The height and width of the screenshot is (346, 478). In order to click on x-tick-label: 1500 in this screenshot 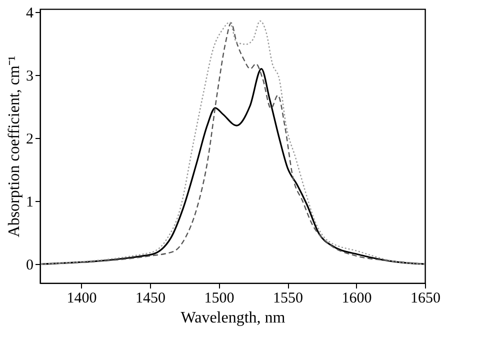, I will do `click(219, 298)`.